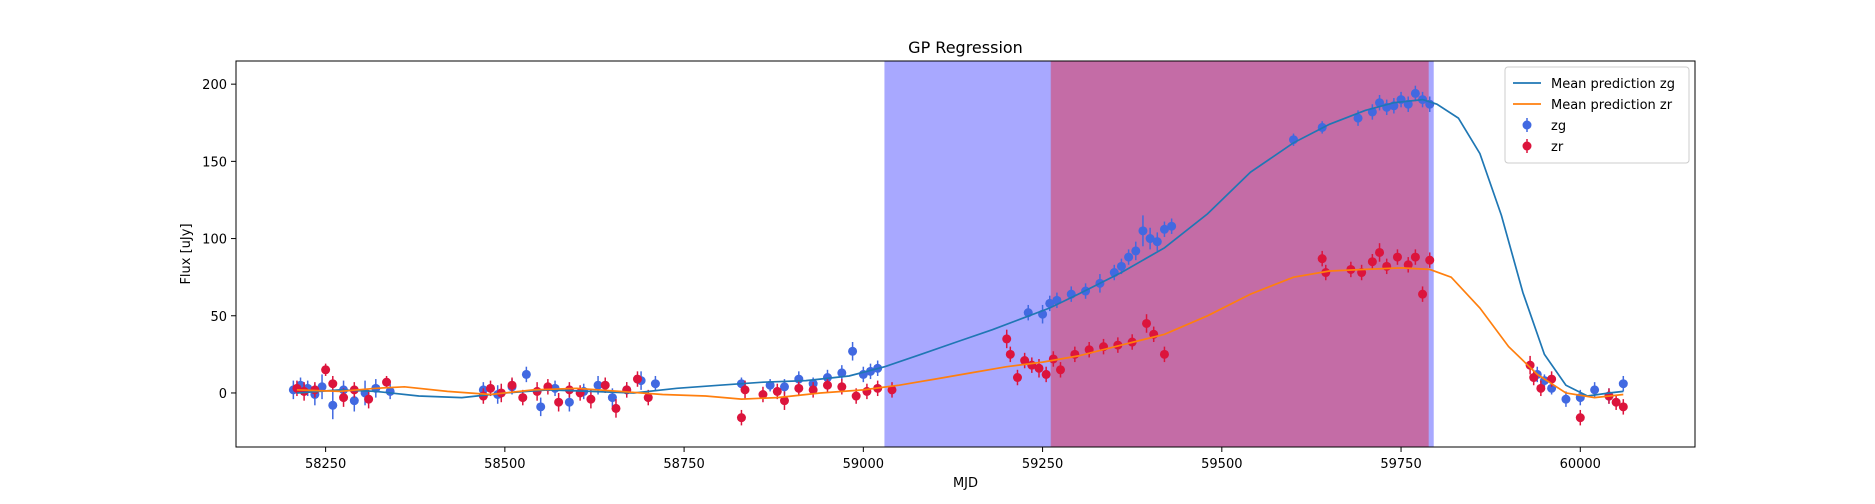  I want to click on y-axis-ticks: 0 50 100 150 200, so click(219, 240).